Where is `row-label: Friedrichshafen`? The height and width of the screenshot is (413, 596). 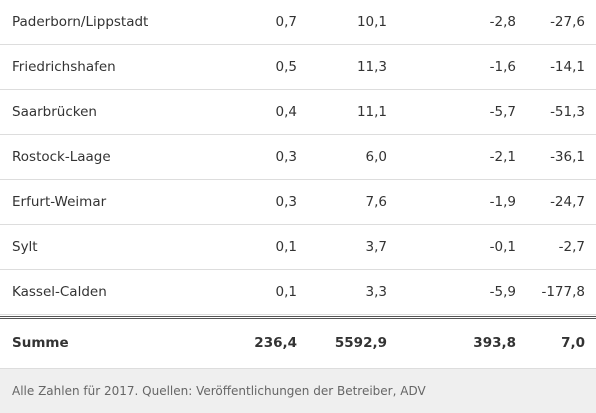
row-label: Friedrichshafen is located at coordinates (64, 67).